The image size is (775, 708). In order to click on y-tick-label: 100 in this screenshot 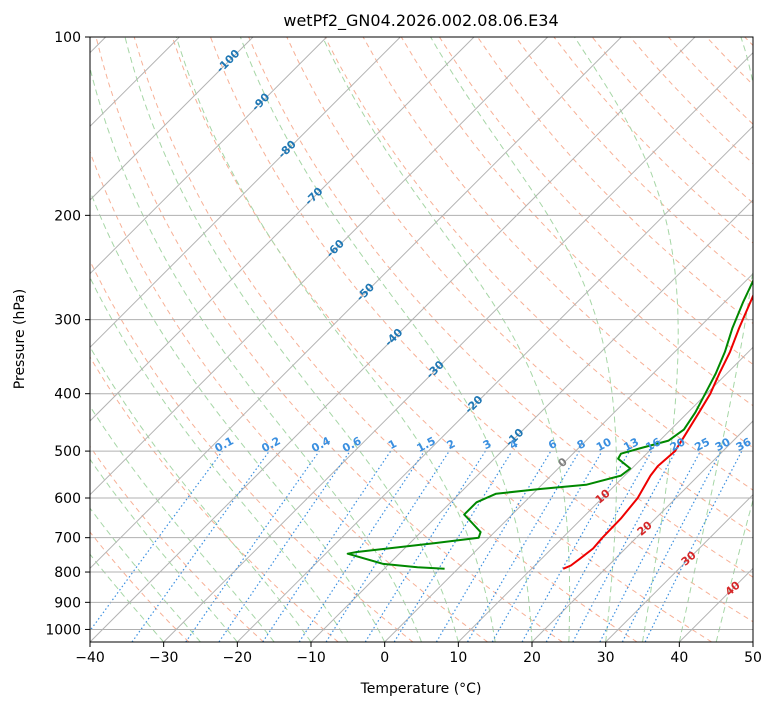, I will do `click(67, 38)`.